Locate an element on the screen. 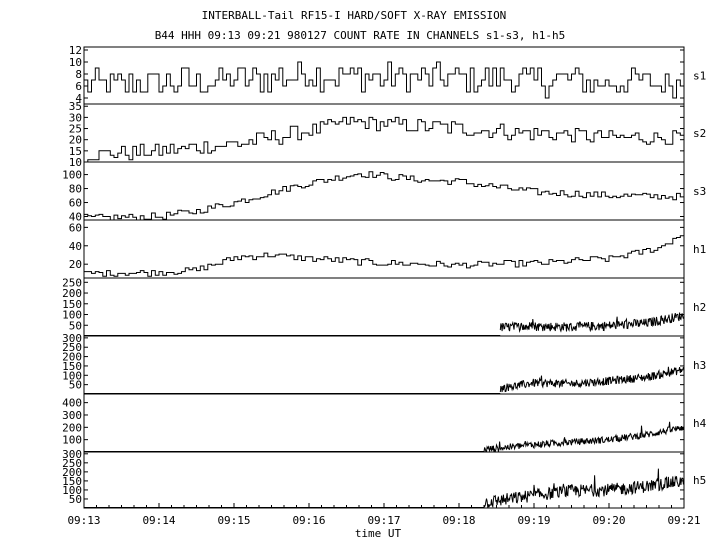 The image size is (720, 550). y-tick-label-s1-6: 6 is located at coordinates (78, 86).